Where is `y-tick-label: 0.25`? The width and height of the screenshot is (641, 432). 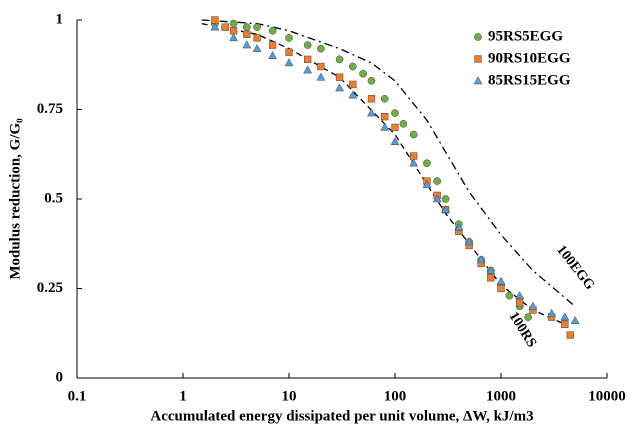 y-tick-label: 0.25 is located at coordinates (50, 288).